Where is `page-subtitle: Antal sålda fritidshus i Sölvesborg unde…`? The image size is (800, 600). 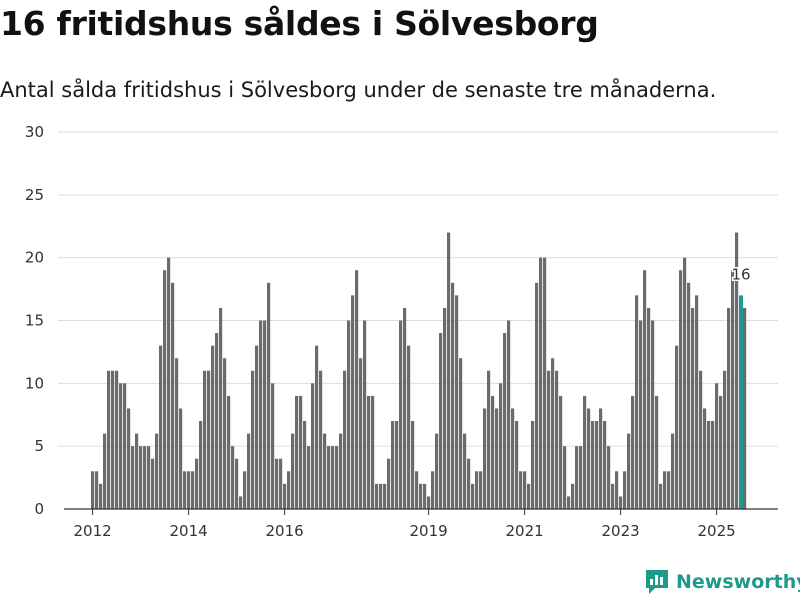
page-subtitle: Antal sålda fritidshus i Sölvesborg unde… is located at coordinates (358, 90).